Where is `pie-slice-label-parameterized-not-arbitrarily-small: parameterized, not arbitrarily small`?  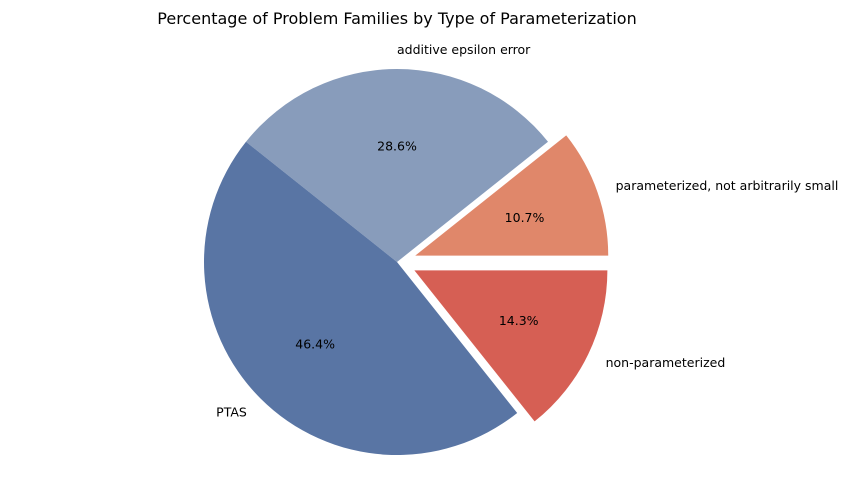 pie-slice-label-parameterized-not-arbitrarily-small: parameterized, not arbitrarily small is located at coordinates (727, 185).